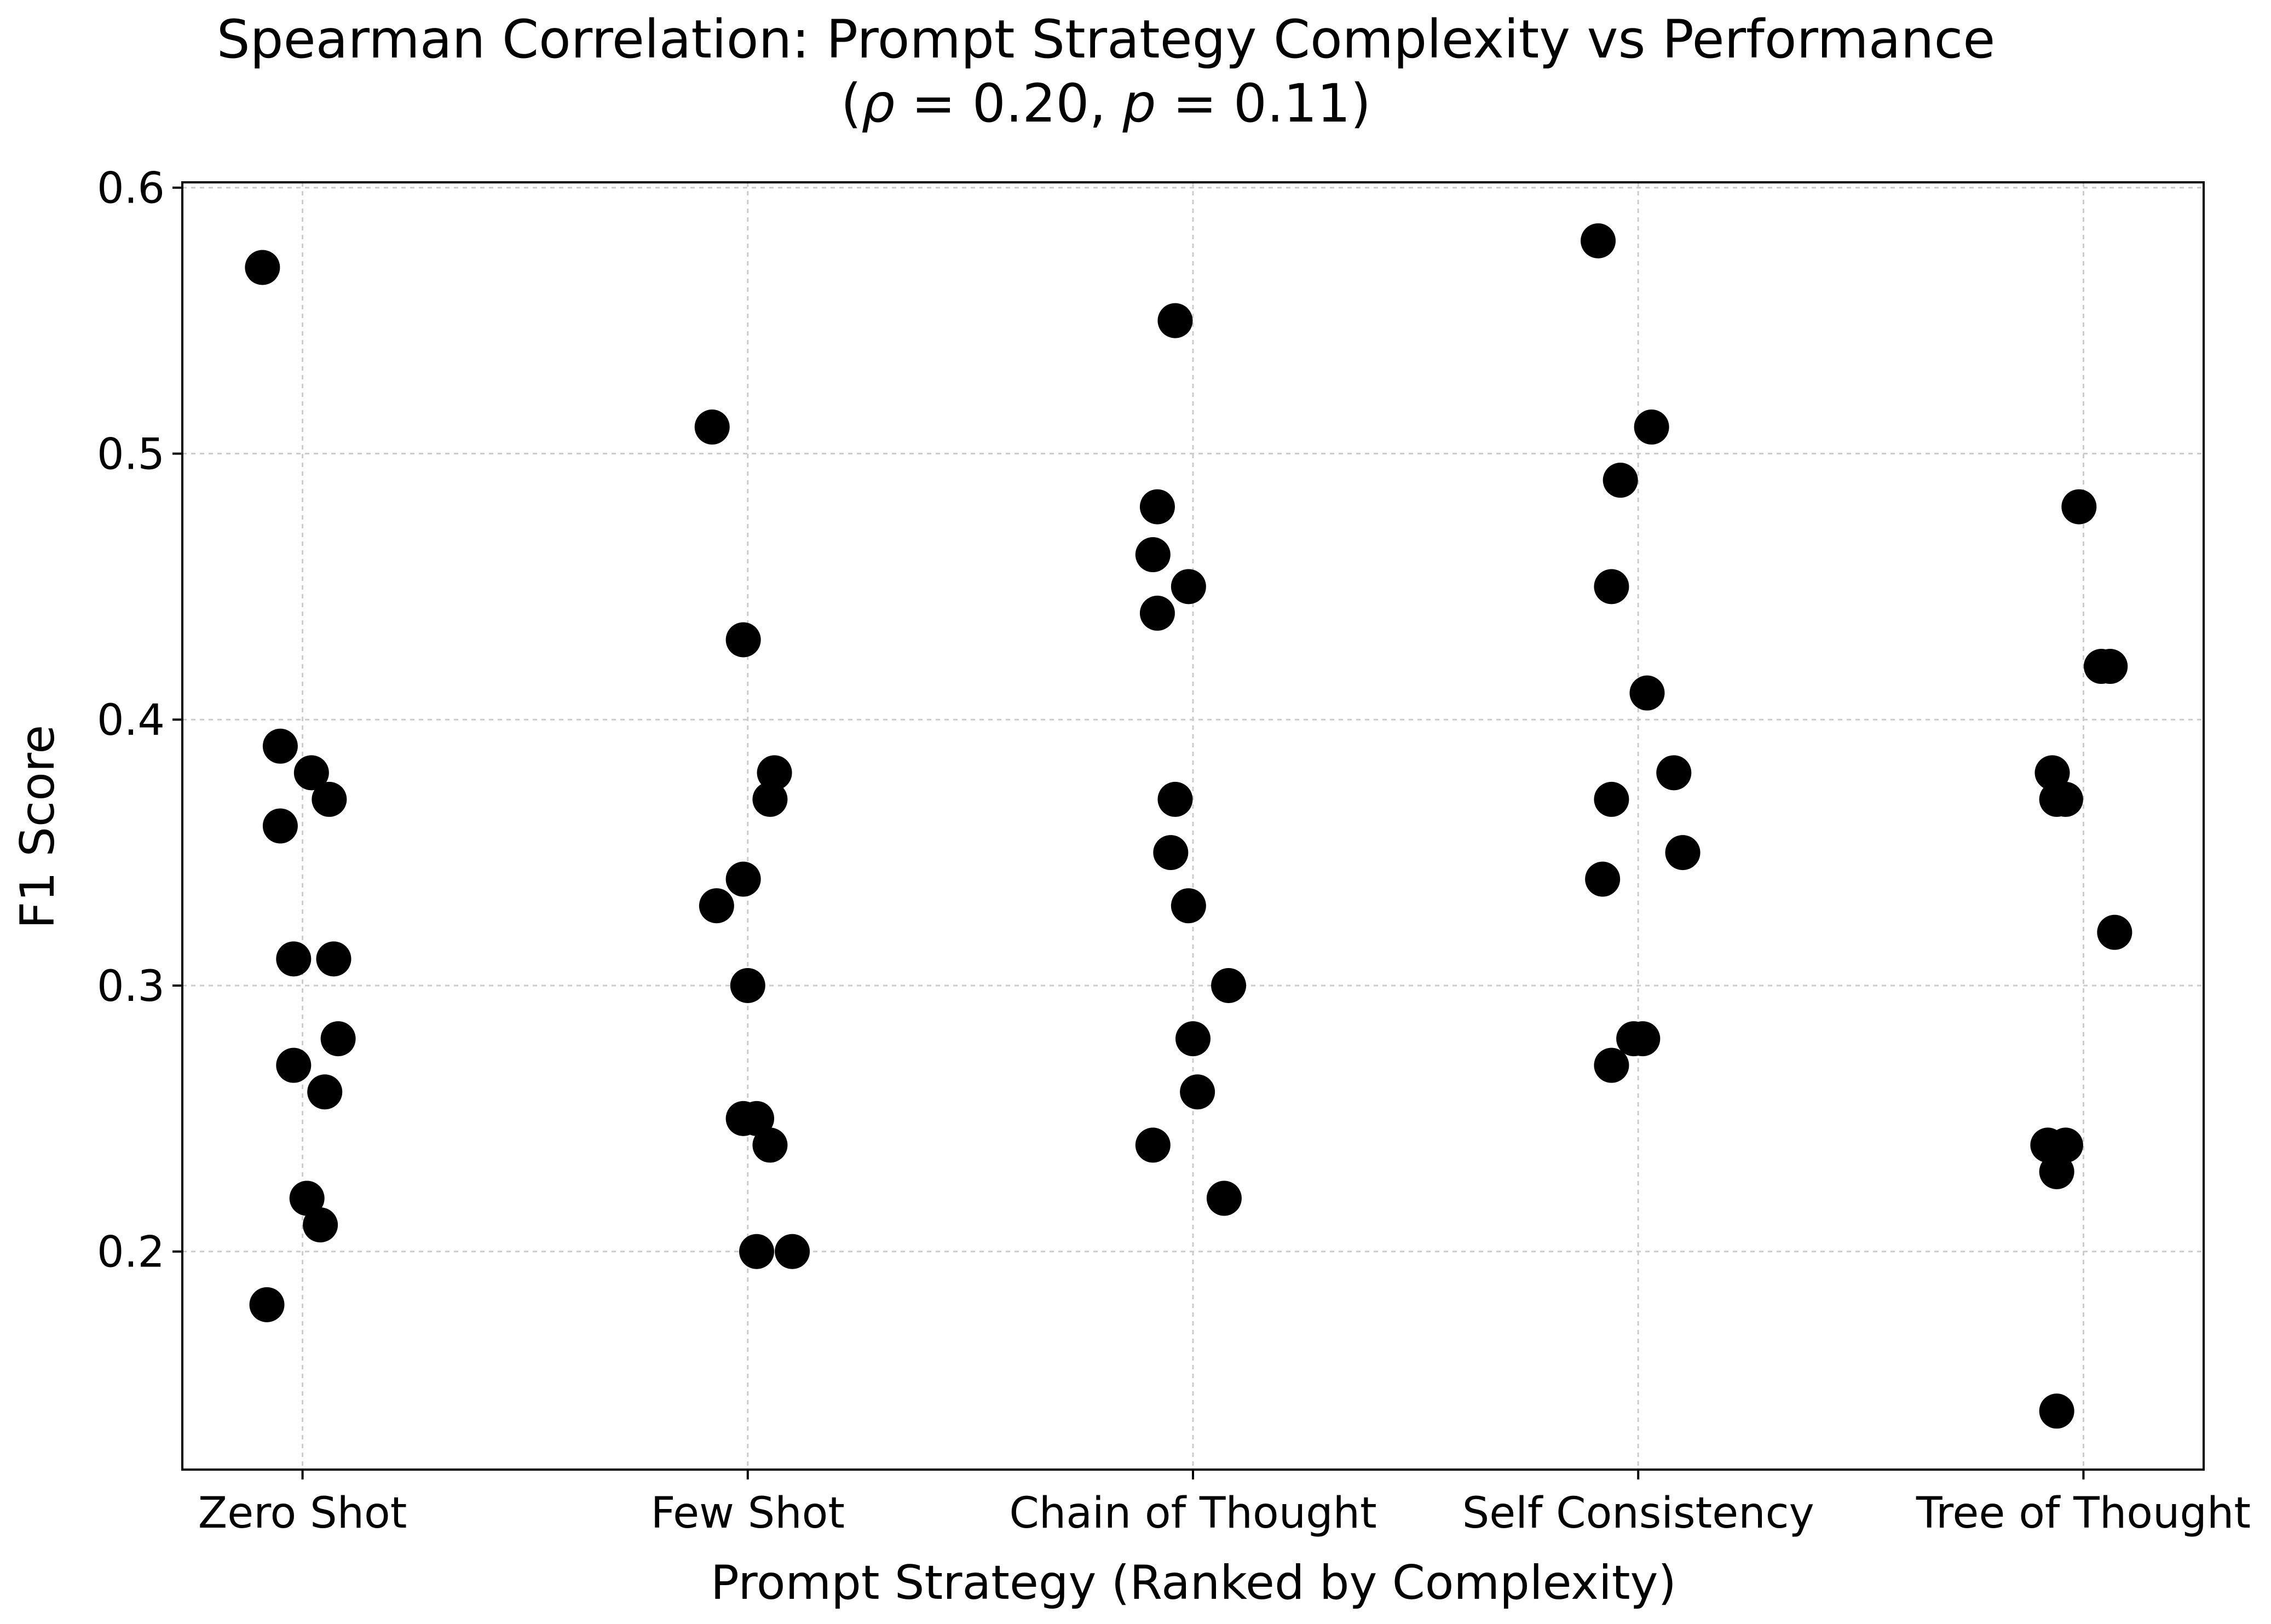  What do you see at coordinates (2083, 1514) in the screenshot?
I see `x-tick-label: Tree of Thought` at bounding box center [2083, 1514].